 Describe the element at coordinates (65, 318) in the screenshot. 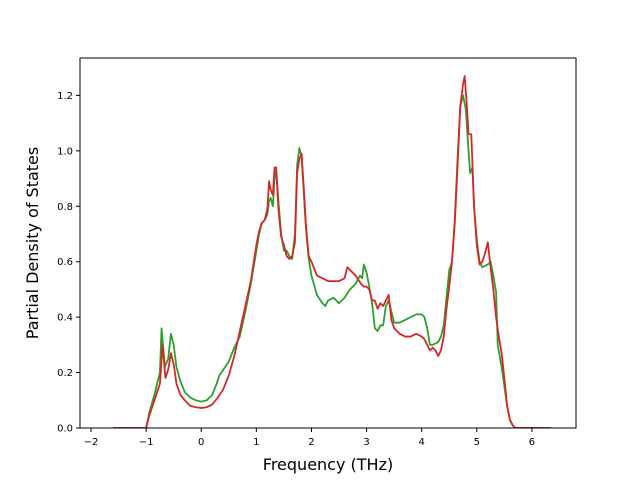

I see `y-tick-label: 0.4` at that location.